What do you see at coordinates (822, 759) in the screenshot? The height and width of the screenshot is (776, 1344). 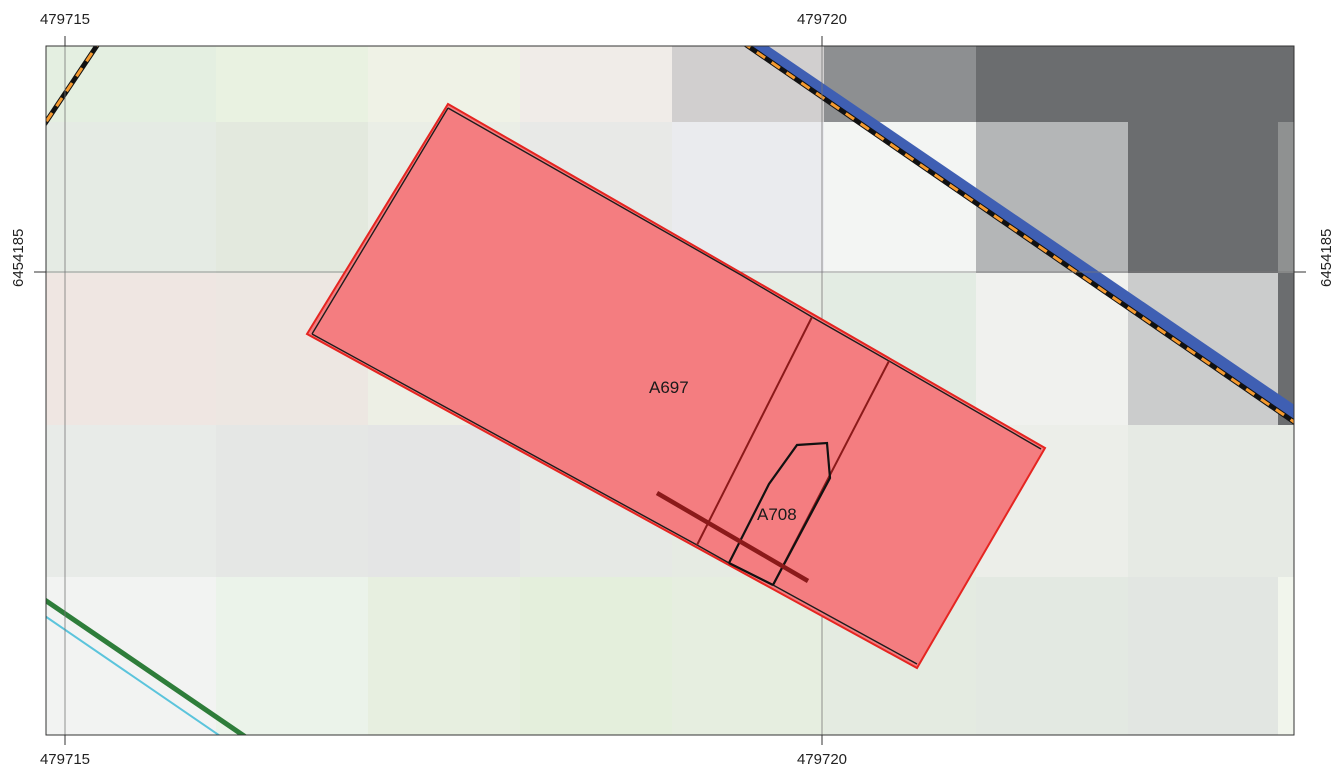 I see `grid-label-bottom-right: 479720` at bounding box center [822, 759].